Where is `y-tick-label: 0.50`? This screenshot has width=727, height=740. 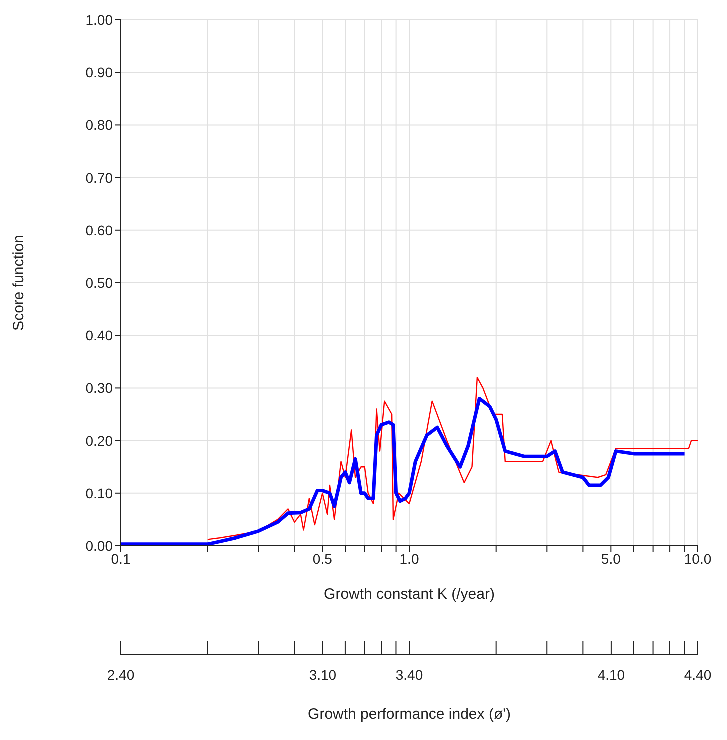
y-tick-label: 0.50 is located at coordinates (100, 282).